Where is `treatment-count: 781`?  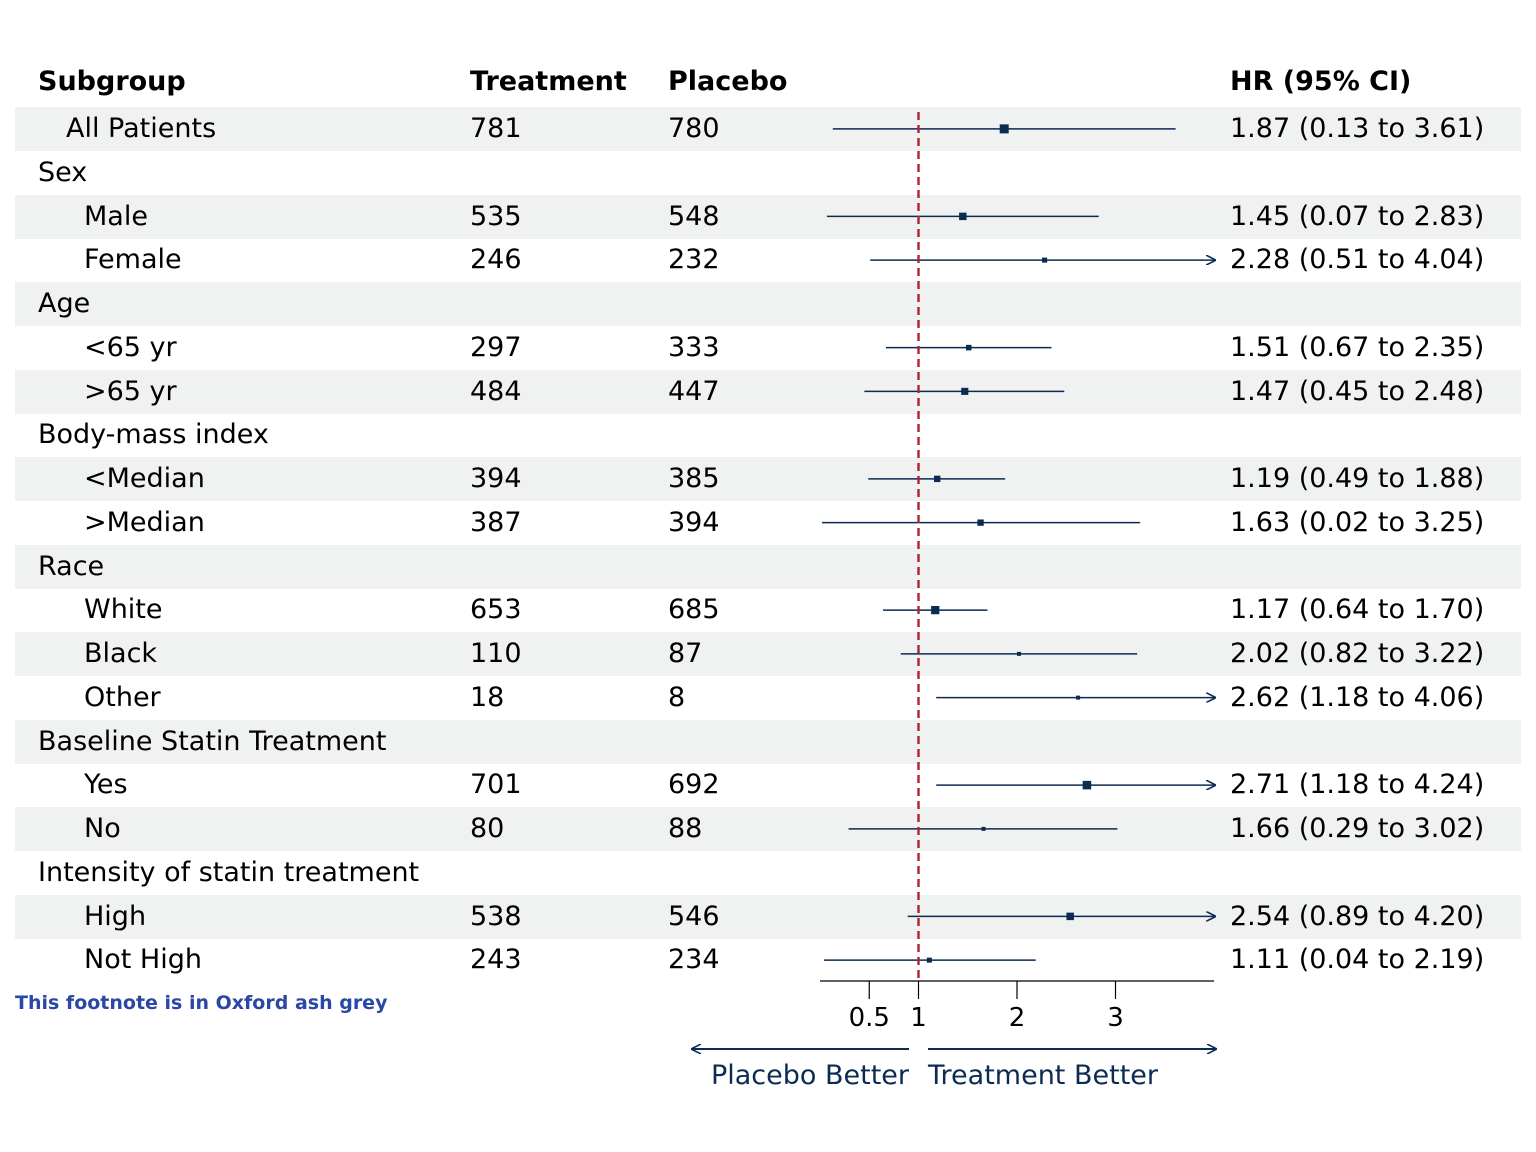 treatment-count: 781 is located at coordinates (496, 128).